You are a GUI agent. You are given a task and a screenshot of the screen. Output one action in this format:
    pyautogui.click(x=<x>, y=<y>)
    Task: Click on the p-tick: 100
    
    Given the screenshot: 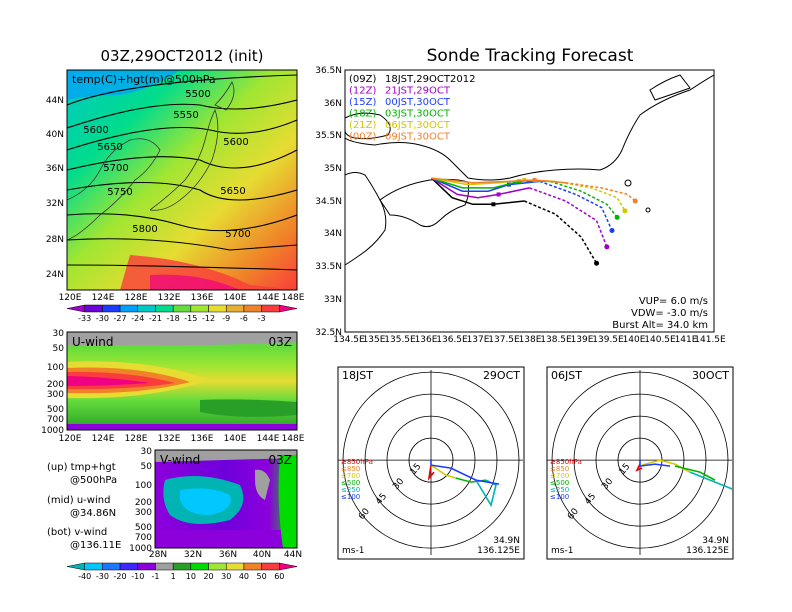 What is the action you would take?
    pyautogui.click(x=55, y=368)
    